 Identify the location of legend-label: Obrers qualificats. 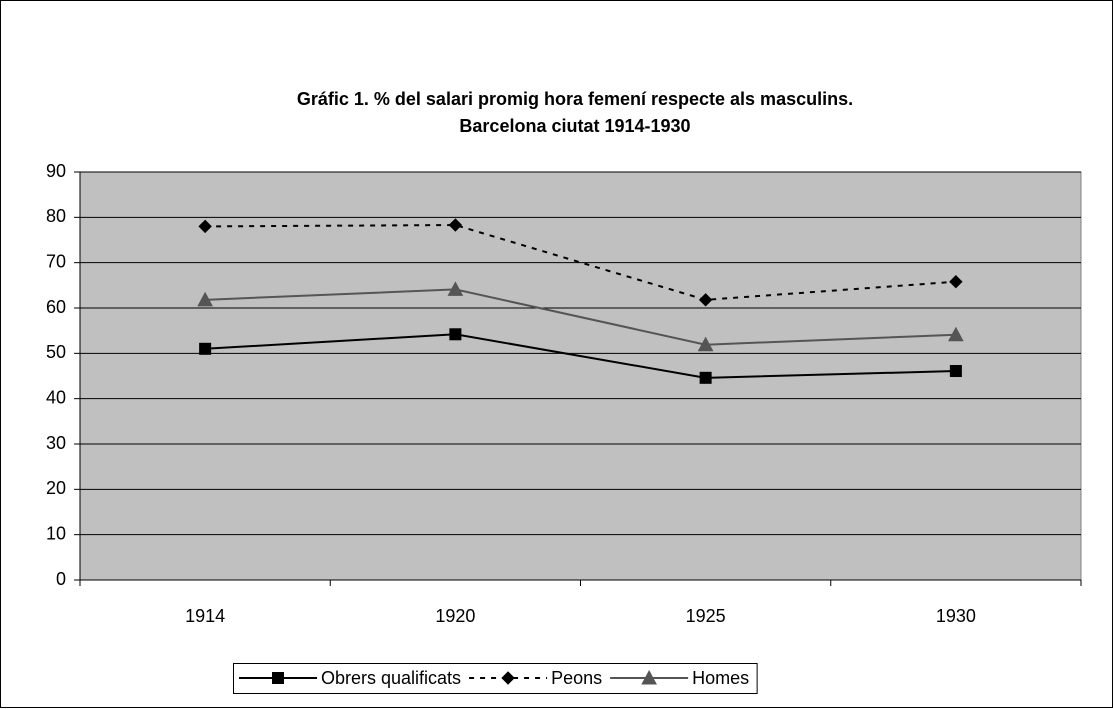
(391, 678).